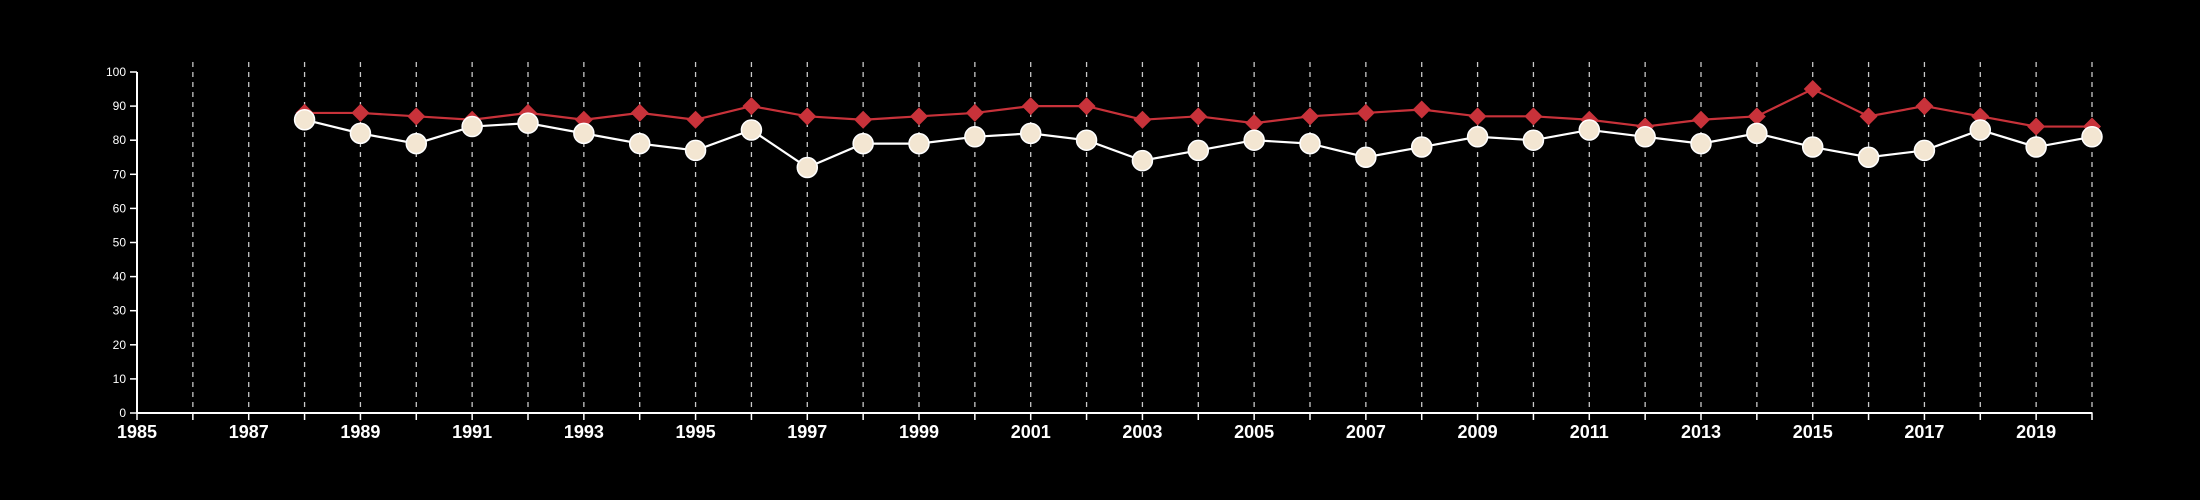  What do you see at coordinates (1924, 432) in the screenshot?
I see `x-tick-label: 2017` at bounding box center [1924, 432].